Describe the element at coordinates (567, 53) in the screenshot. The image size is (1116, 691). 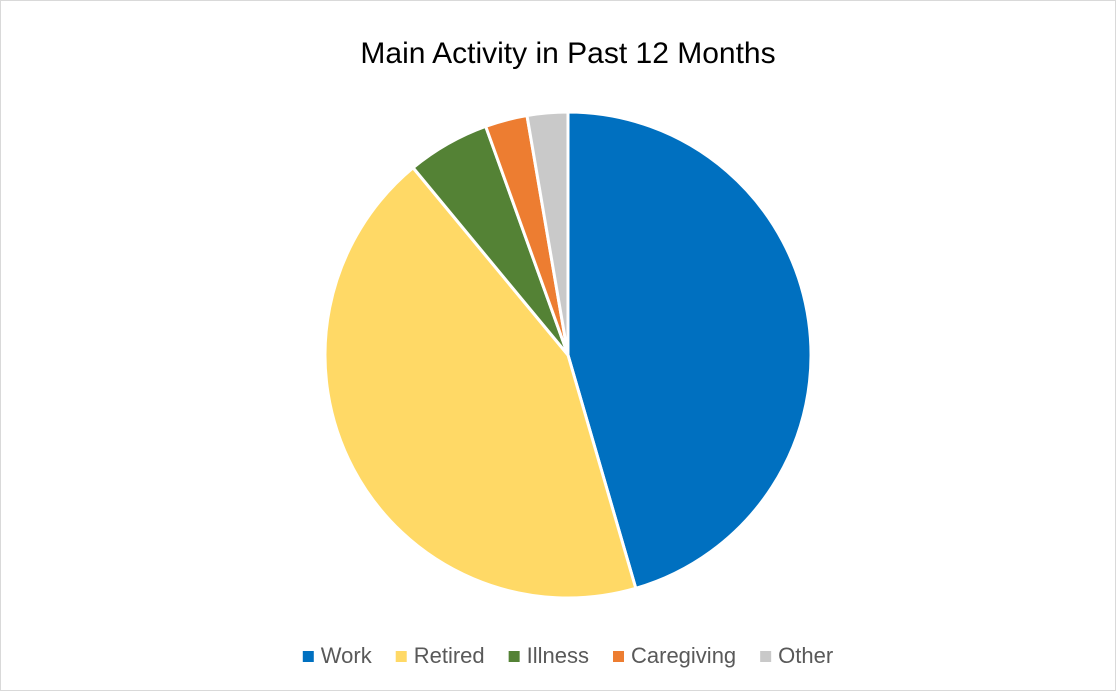
I see `chart-title: Main Activity in Past 12 Months` at that location.